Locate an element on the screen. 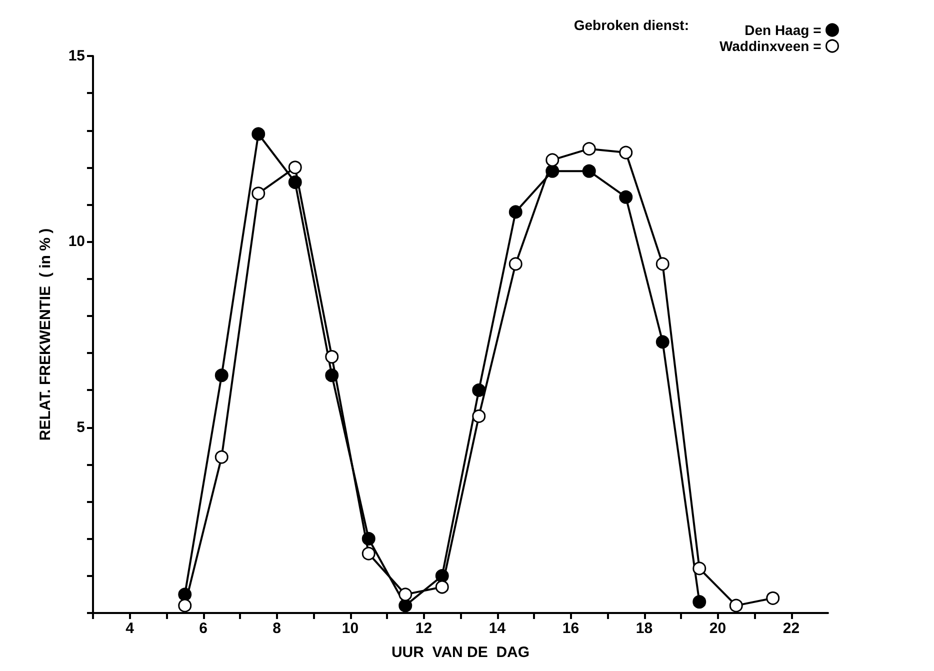 The height and width of the screenshot is (671, 934). x-tick-label: 4 is located at coordinates (130, 628).